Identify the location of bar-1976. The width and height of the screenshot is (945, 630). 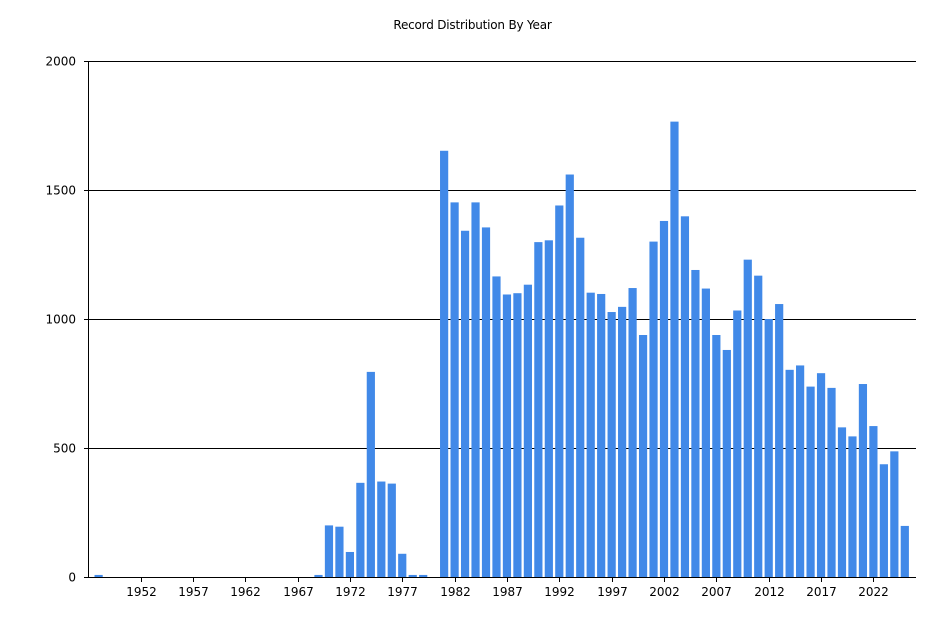
(391, 530).